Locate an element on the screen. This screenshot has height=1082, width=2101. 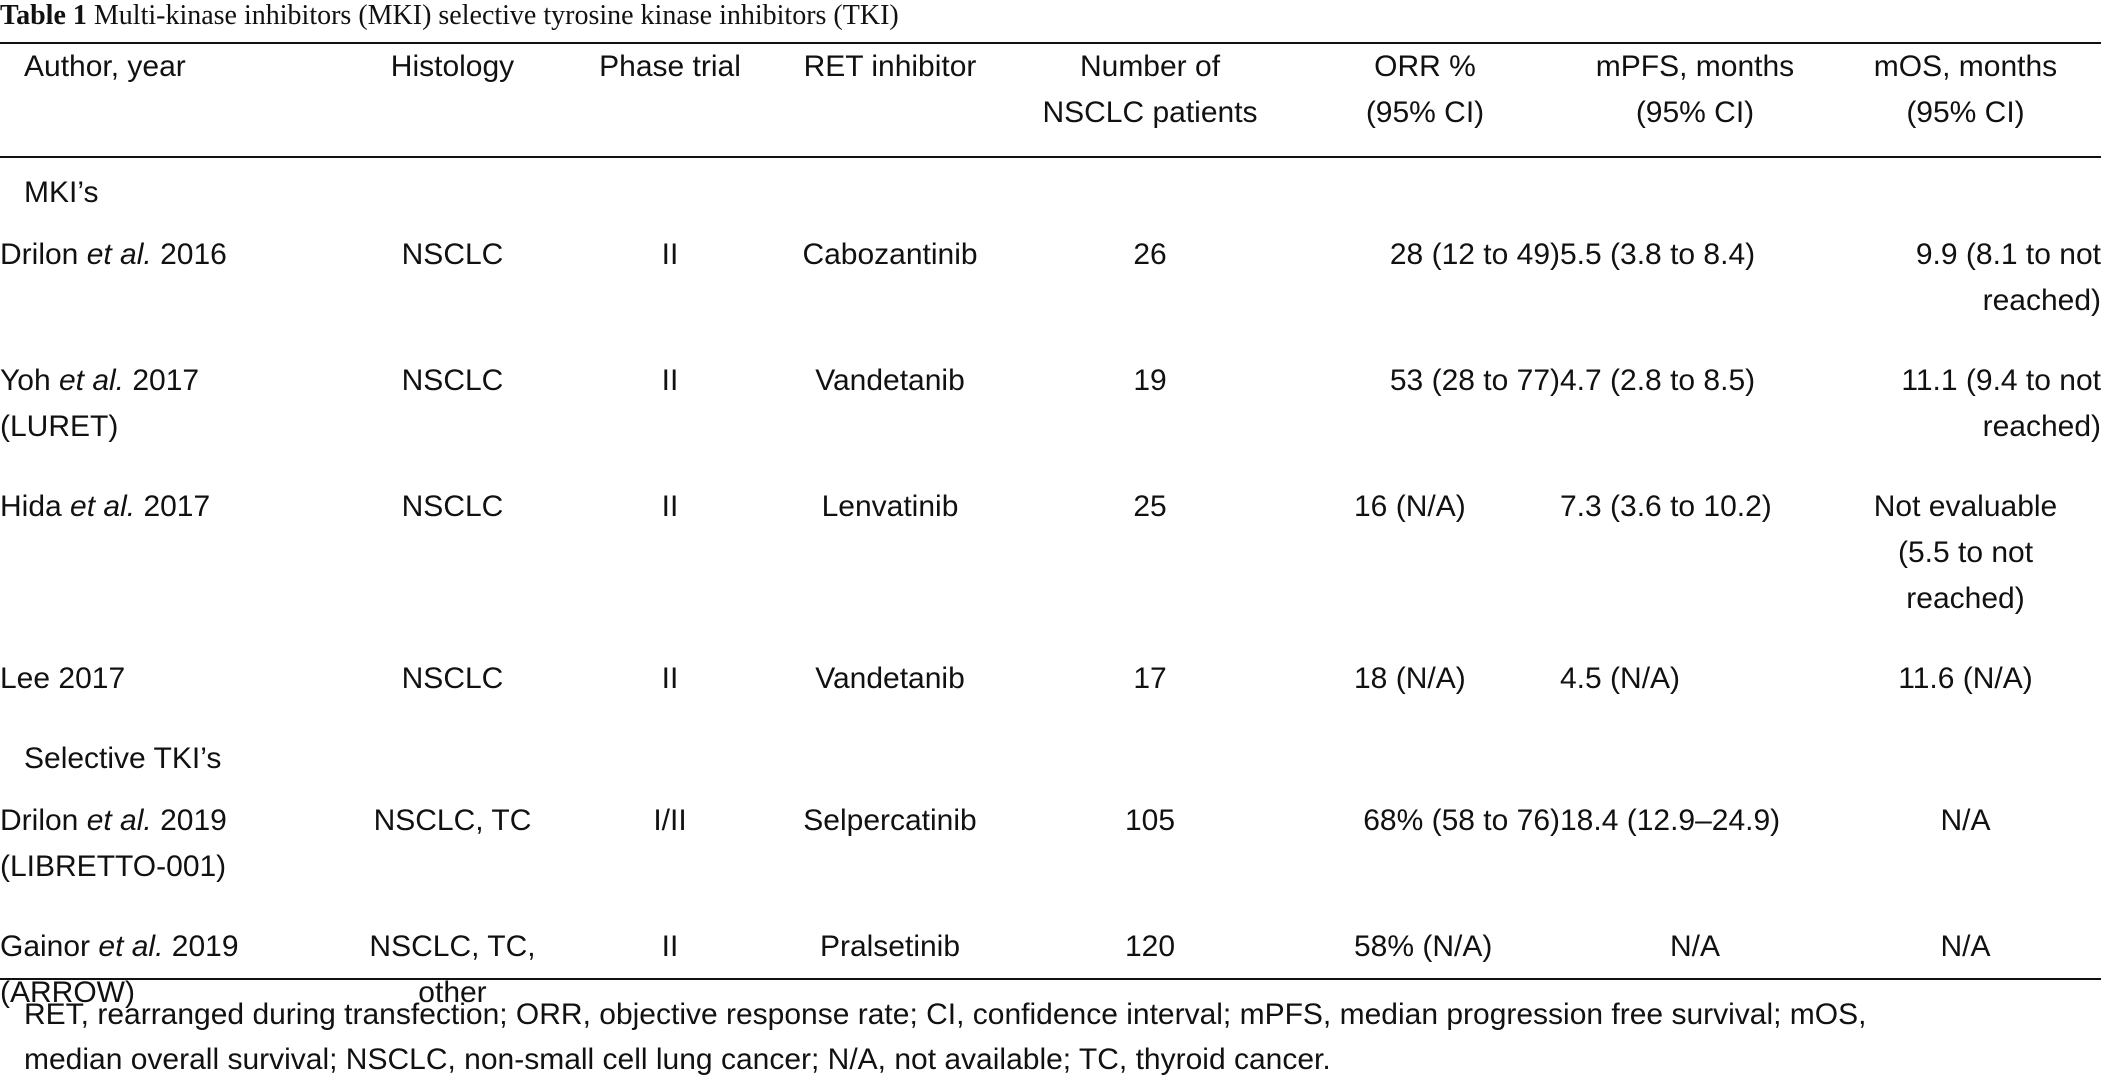
cell-histology: NSCLC, TC is located at coordinates (452, 820).